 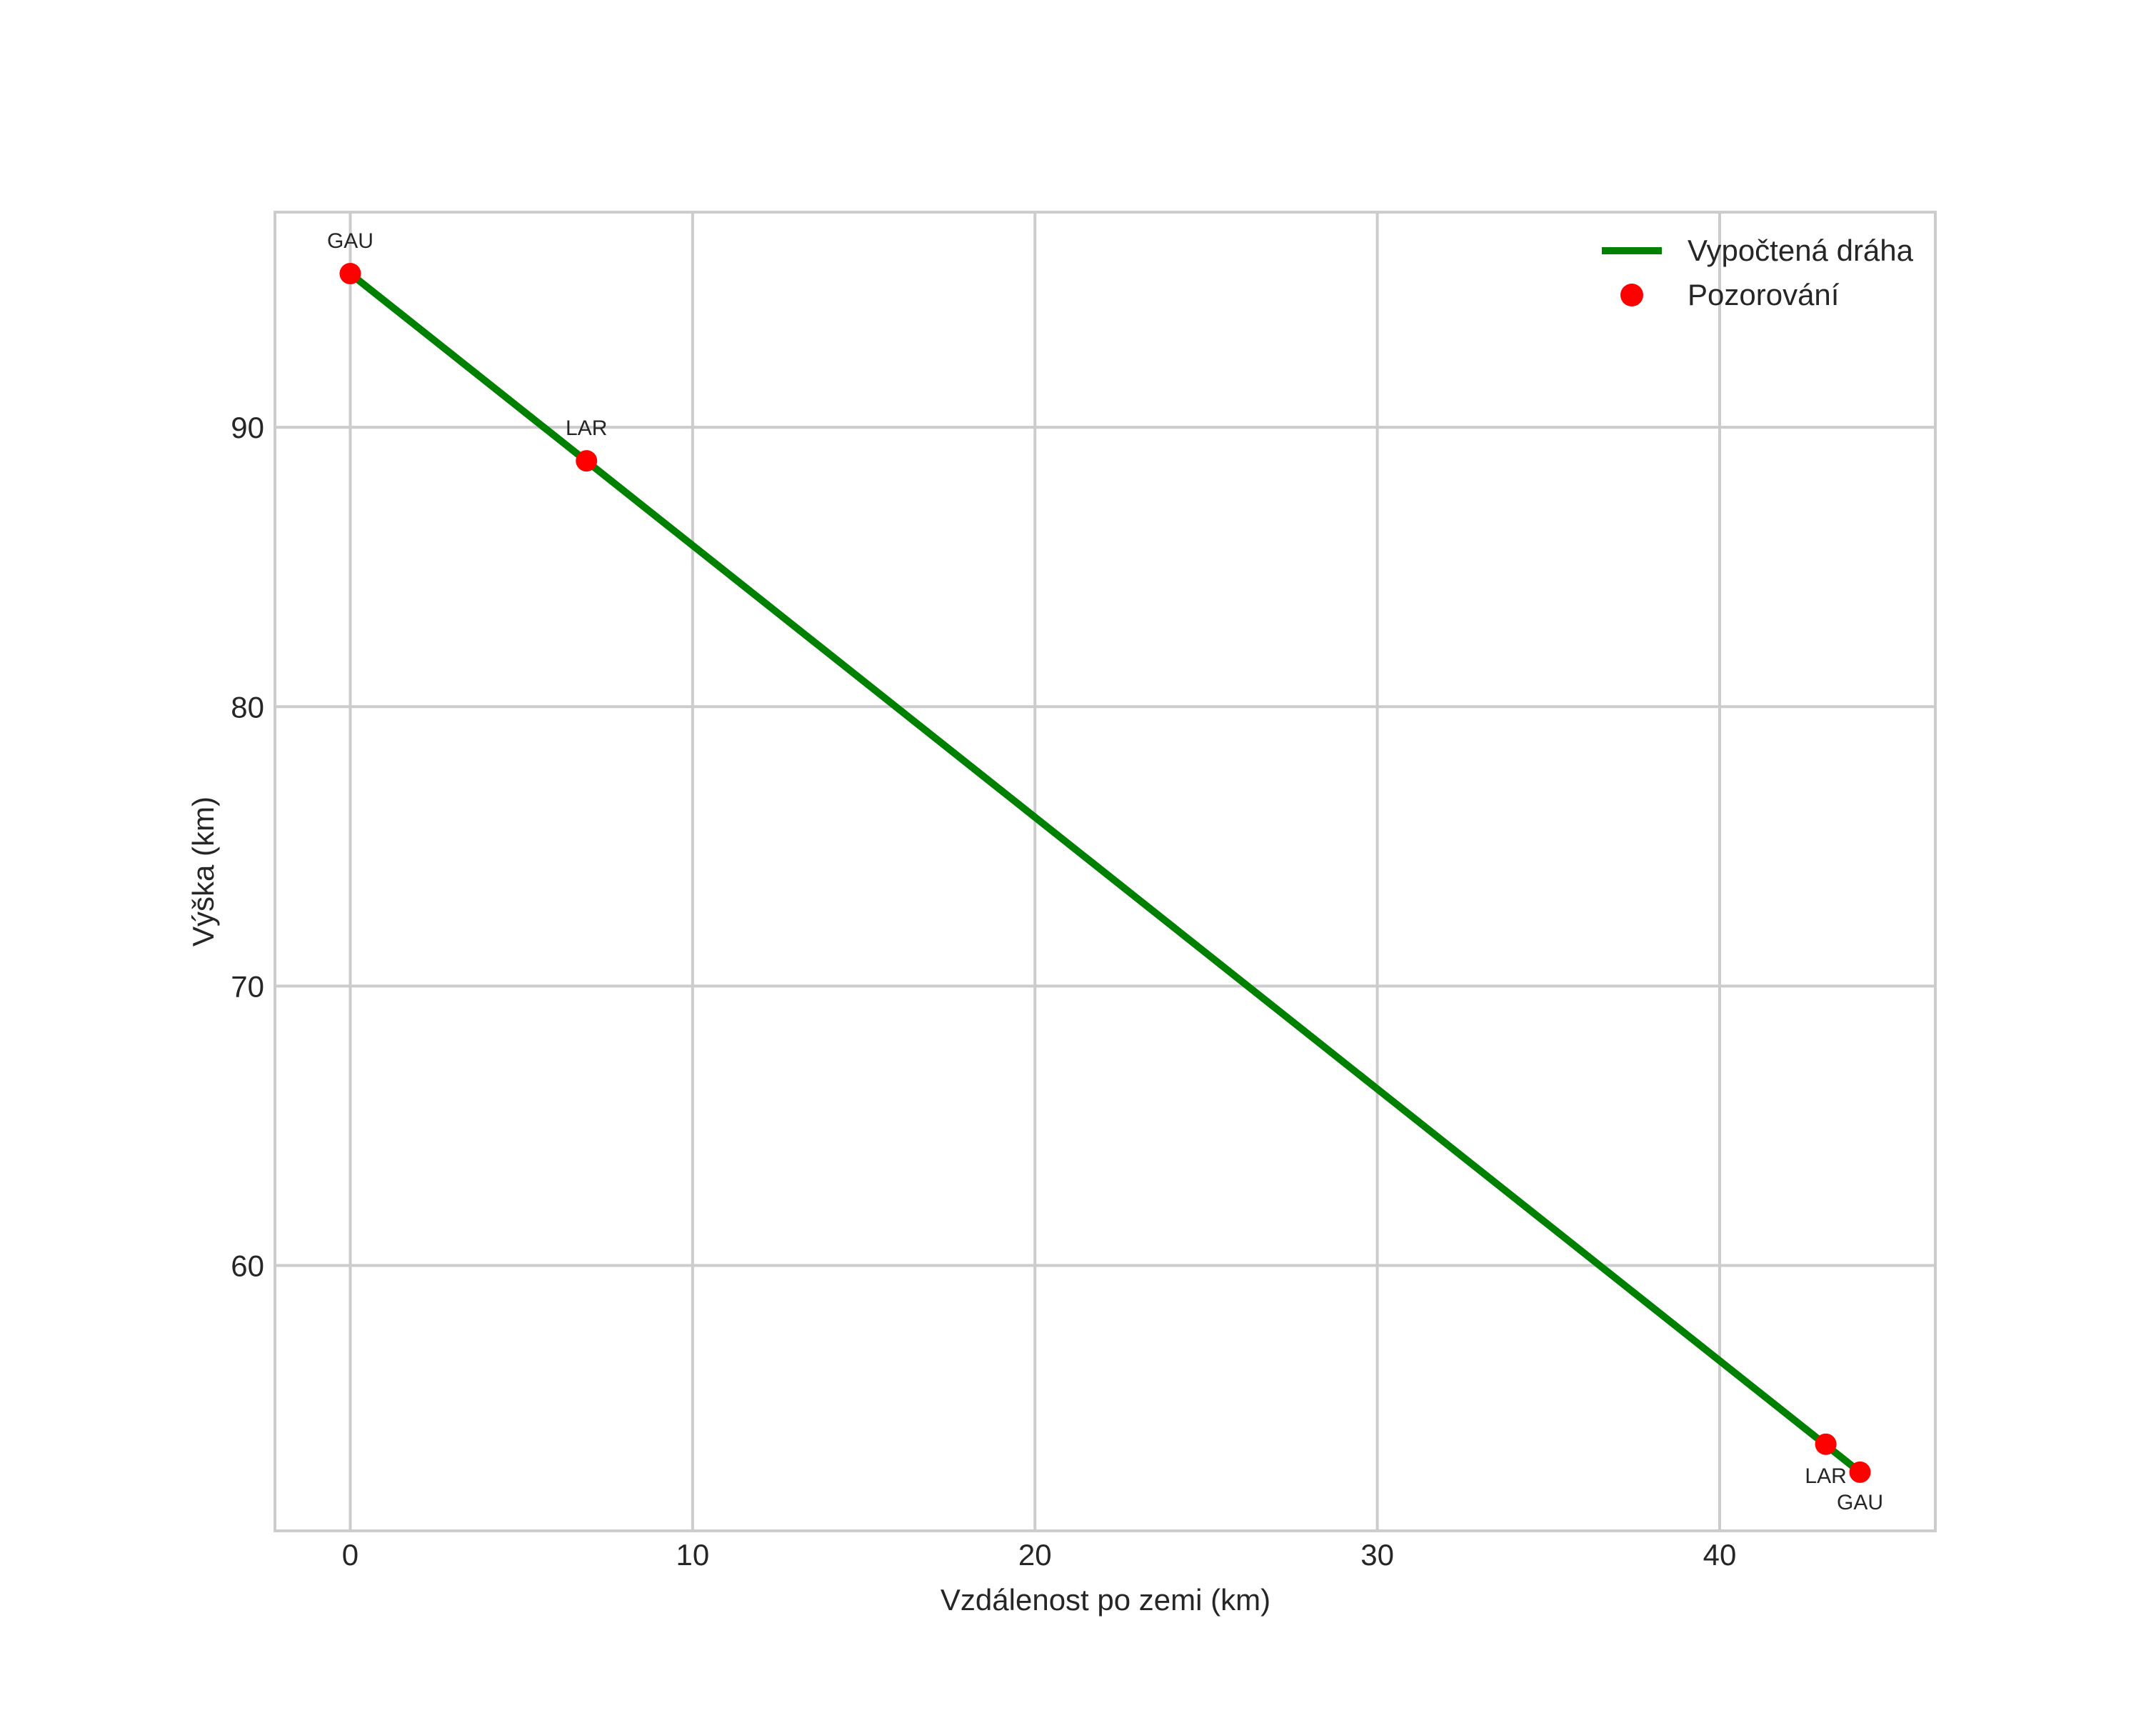 I want to click on x-axis-label: Vzdálenost po zemi (km), so click(x=1106, y=1600).